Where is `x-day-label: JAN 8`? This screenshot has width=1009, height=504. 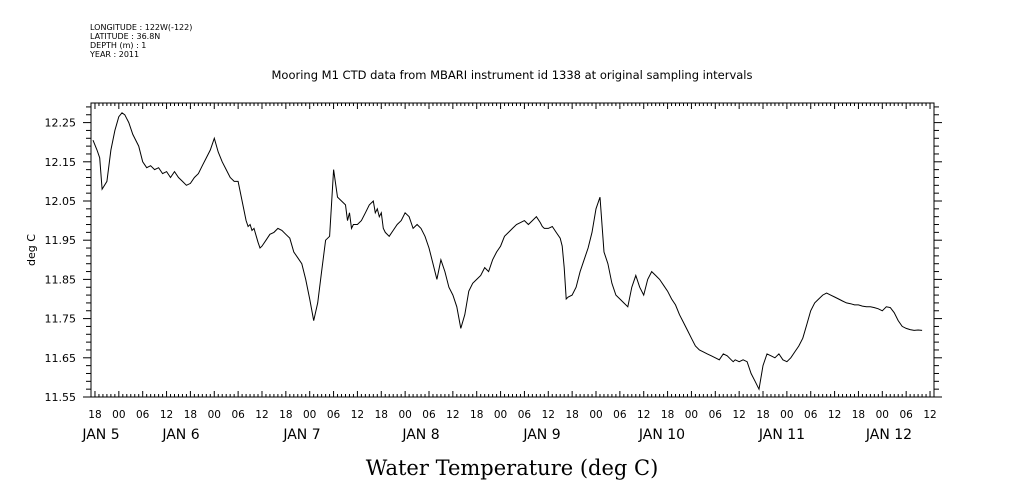 x-day-label: JAN 8 is located at coordinates (420, 435).